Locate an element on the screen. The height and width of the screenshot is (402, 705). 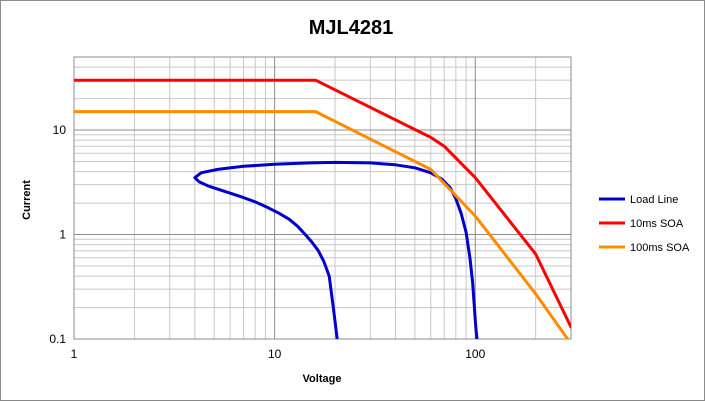
x-tick-label: 1 is located at coordinates (74, 354).